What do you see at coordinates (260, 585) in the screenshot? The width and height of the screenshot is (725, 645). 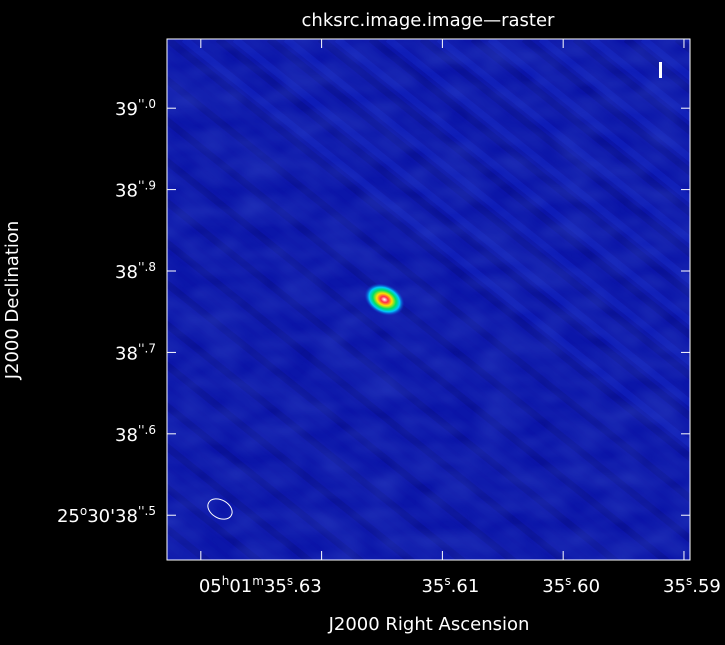 I see `x-tick-label: 05h01m35s.63` at bounding box center [260, 585].